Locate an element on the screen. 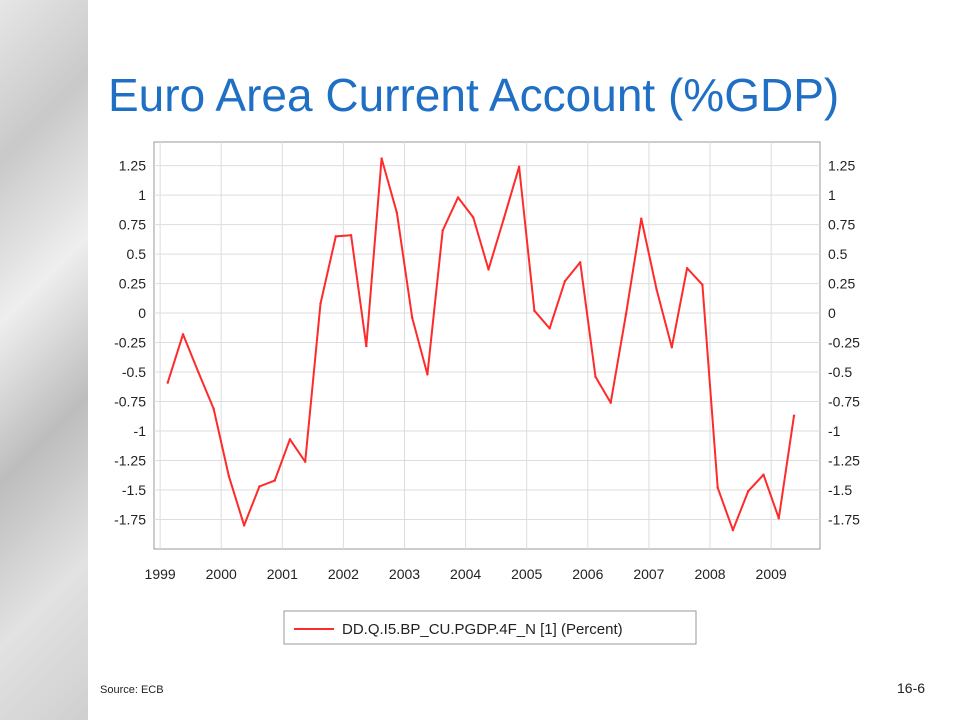  y-tick-label-left: 0.5 is located at coordinates (137, 254).